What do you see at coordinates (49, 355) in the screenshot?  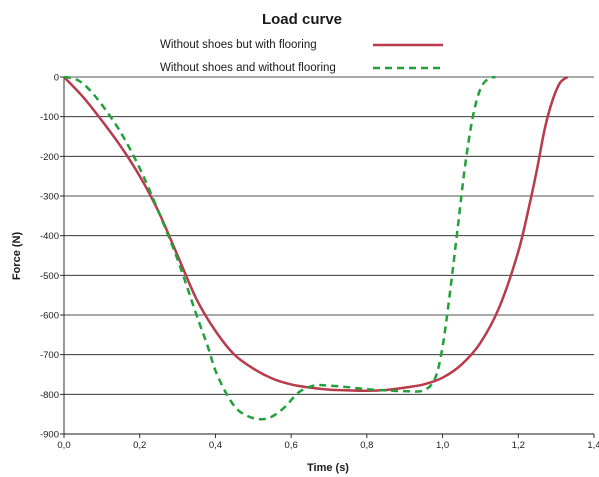 I see `y-tick-label: -700` at bounding box center [49, 355].